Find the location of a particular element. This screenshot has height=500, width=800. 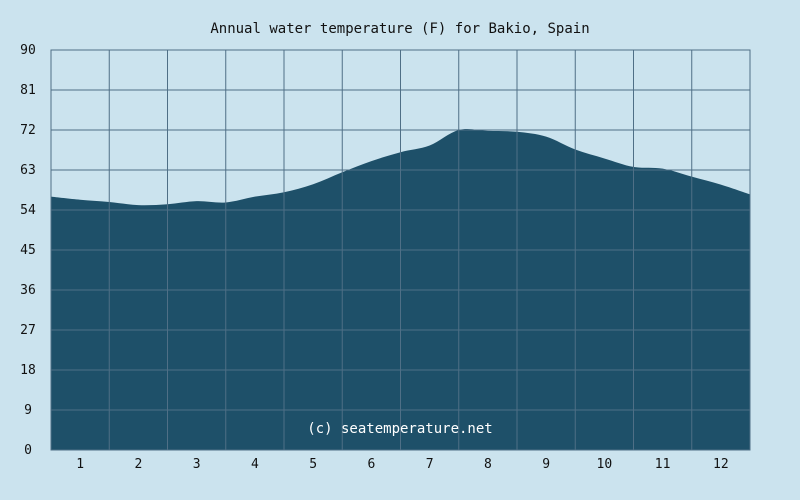

y-tick-label: 72 is located at coordinates (28, 130).